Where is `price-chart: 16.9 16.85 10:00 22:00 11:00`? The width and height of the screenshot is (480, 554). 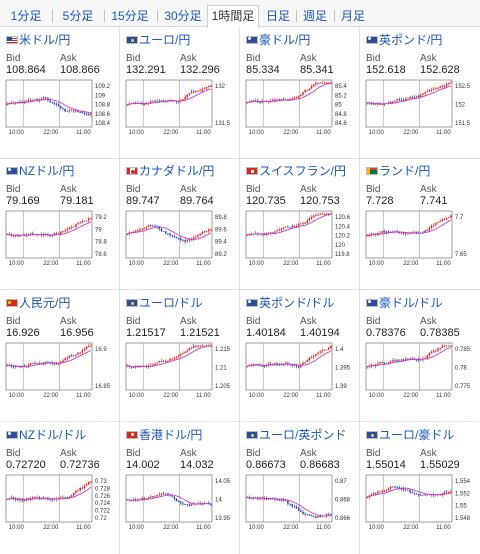
price-chart: 16.9 16.85 10:00 22:00 11:00 is located at coordinates (61, 373).